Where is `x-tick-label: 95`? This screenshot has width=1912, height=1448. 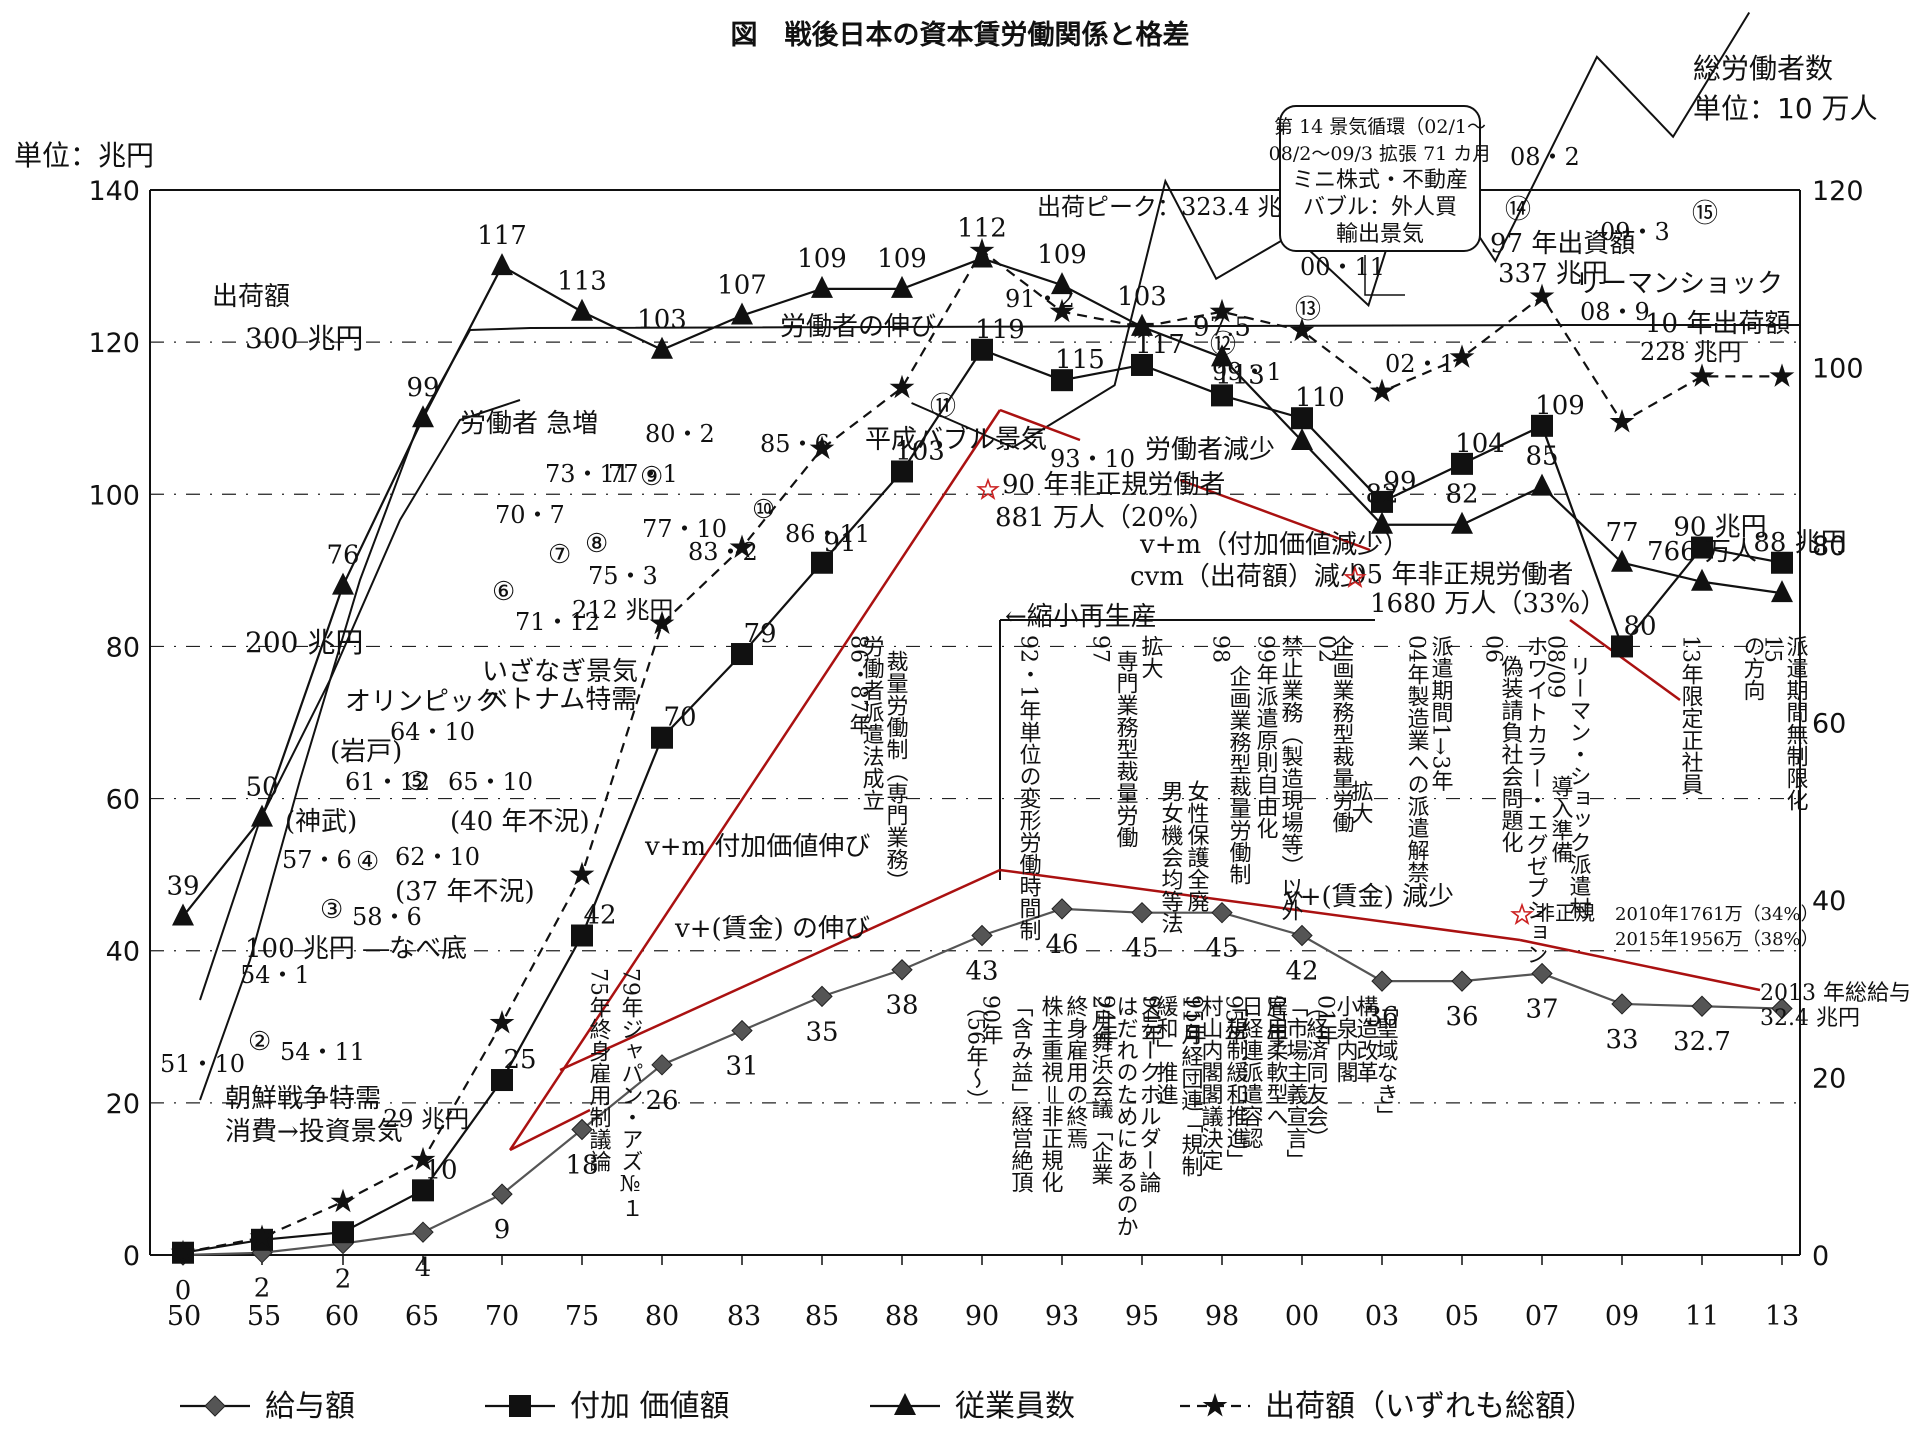 x-tick-label: 95 is located at coordinates (1142, 1316).